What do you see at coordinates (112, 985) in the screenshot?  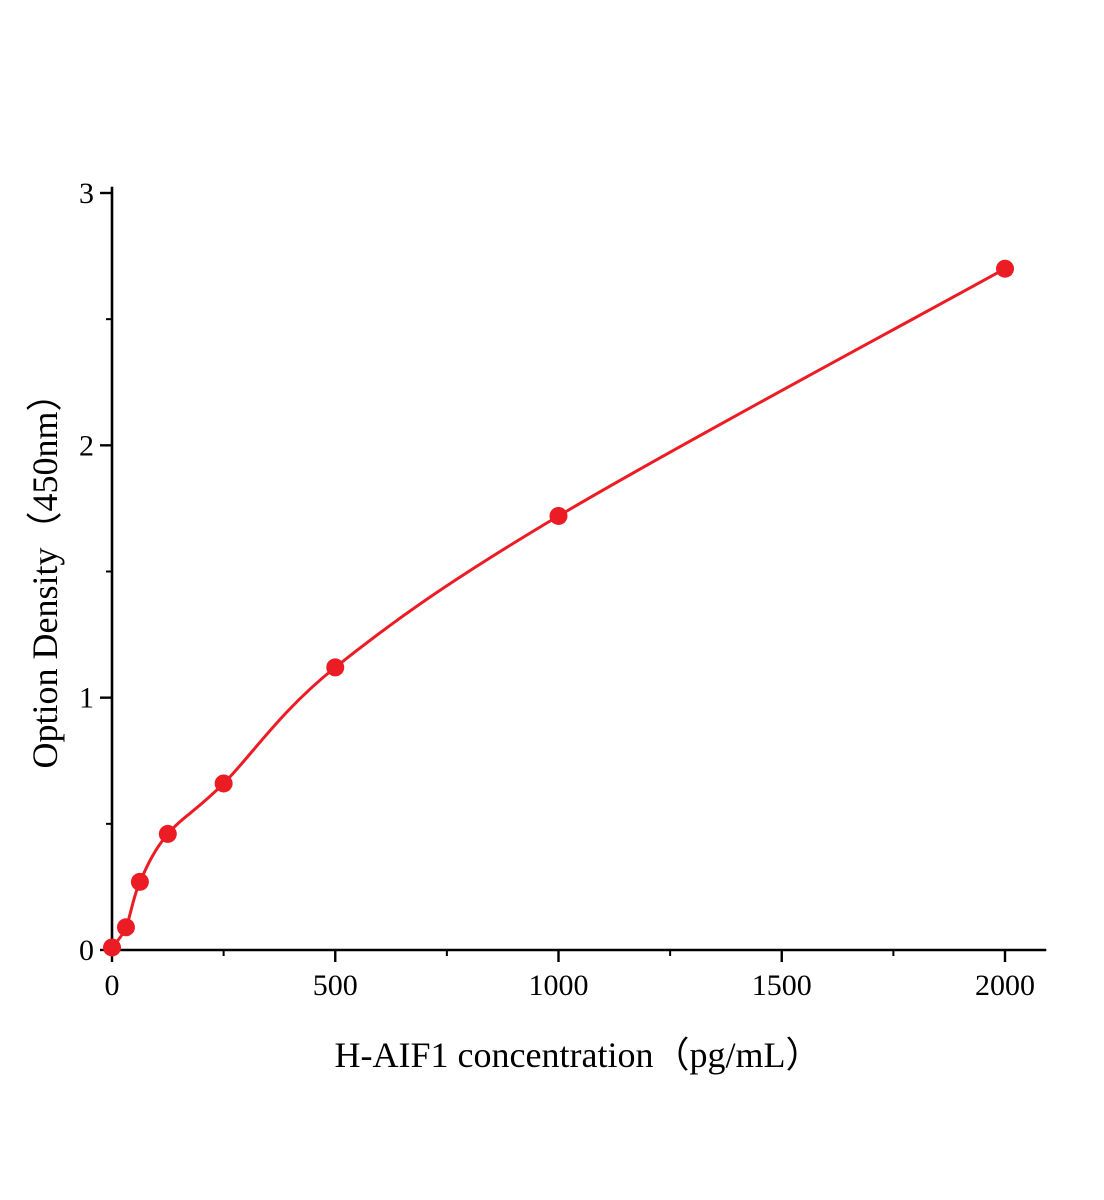 I see `x-tick-label: 0` at bounding box center [112, 985].